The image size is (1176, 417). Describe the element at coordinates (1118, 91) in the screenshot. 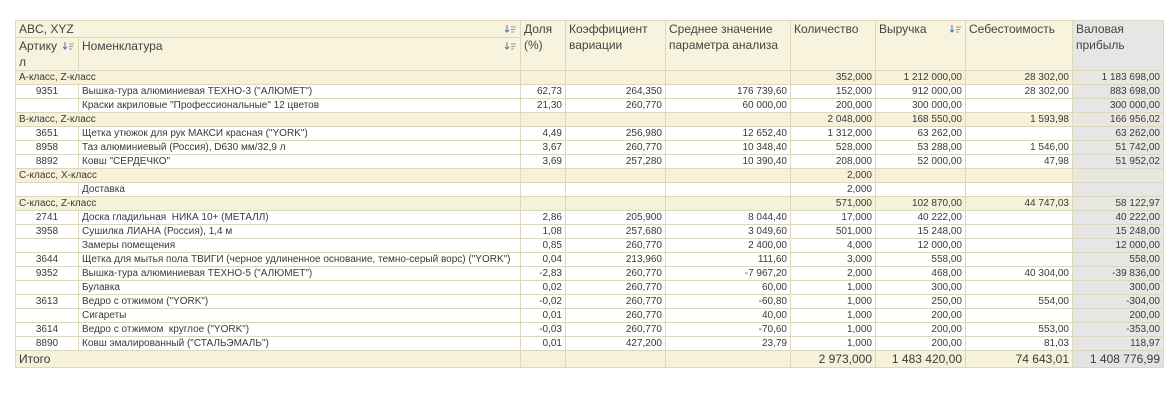

I see `value-cell: 883 698,00` at that location.